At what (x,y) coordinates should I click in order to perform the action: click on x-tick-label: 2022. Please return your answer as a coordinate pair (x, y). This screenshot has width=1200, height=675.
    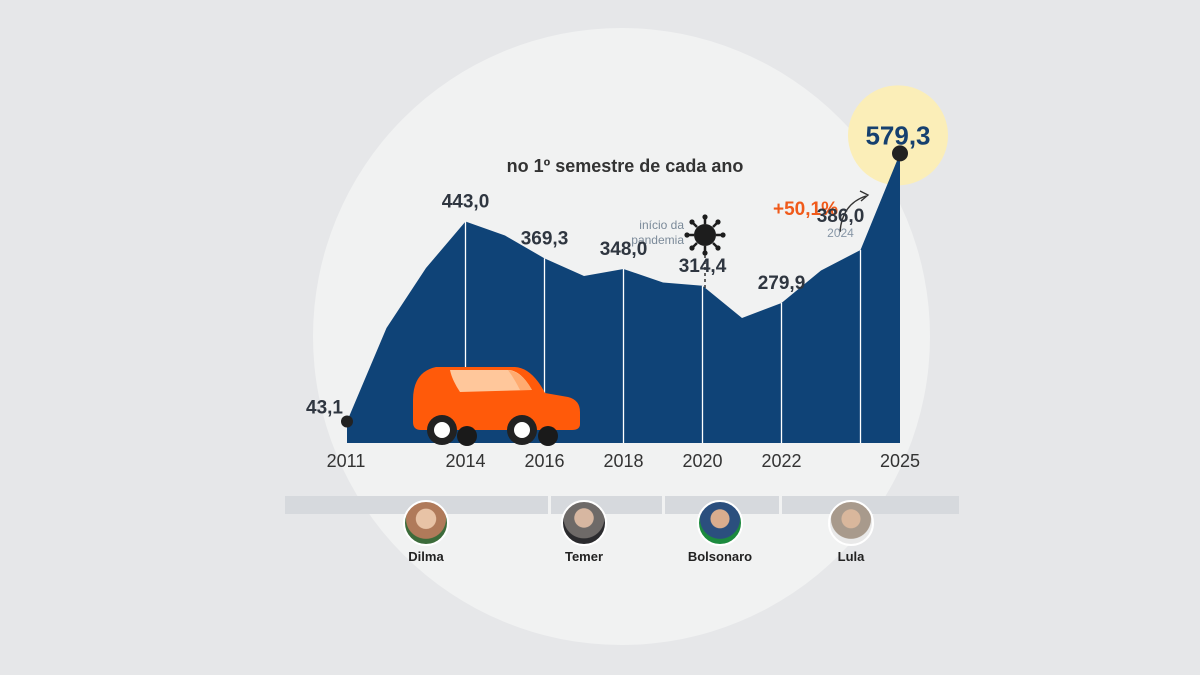
    Looking at the image, I should click on (781, 461).